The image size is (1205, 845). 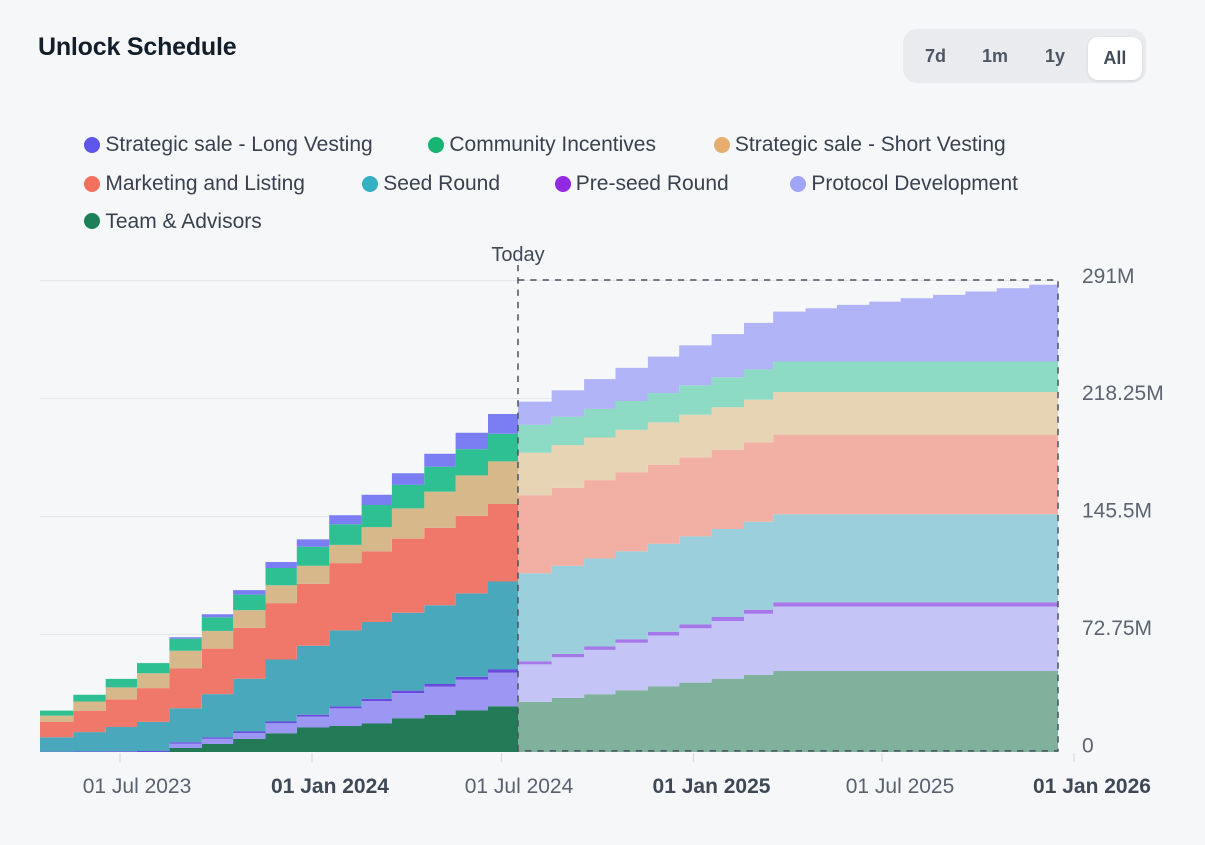 I want to click on svg-text: 01 Jan 2026, so click(x=1092, y=786).